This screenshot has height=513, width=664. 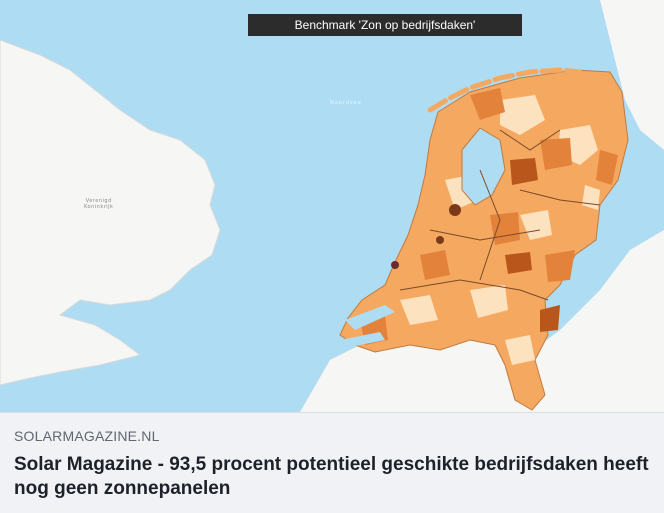 I want to click on uk-label: Verenigd Koninkrijk, so click(x=98, y=204).